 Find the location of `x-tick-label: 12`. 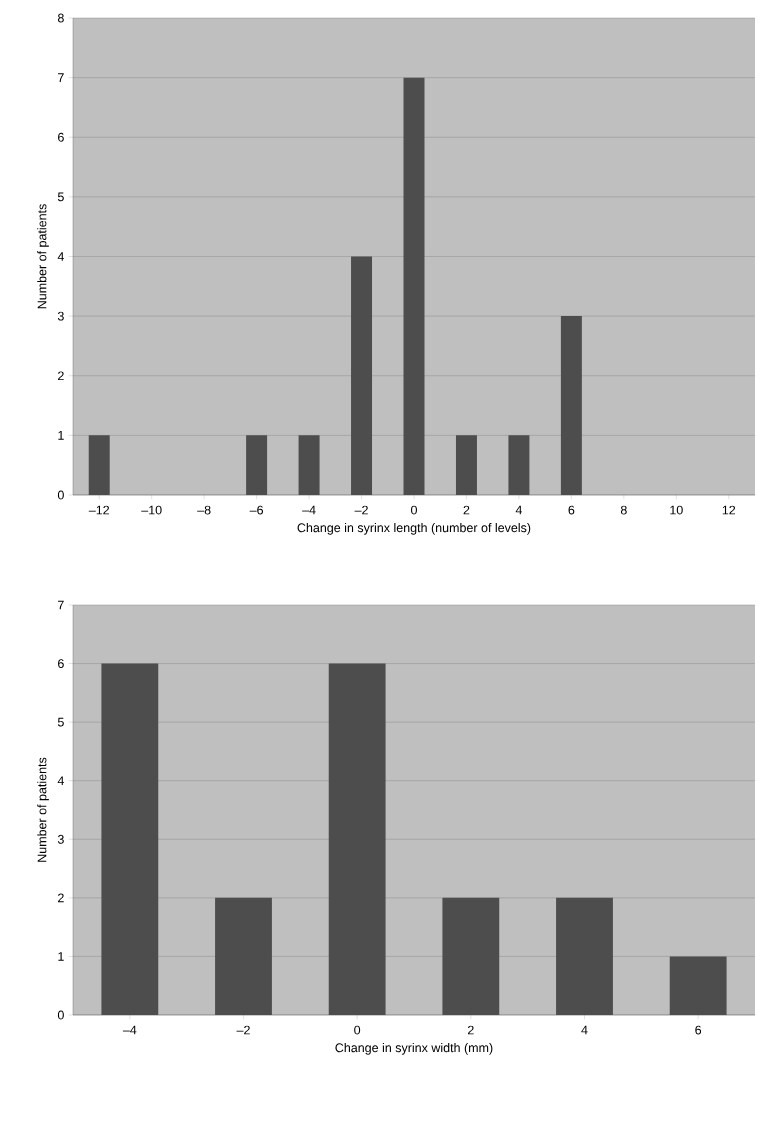

x-tick-label: 12 is located at coordinates (729, 510).